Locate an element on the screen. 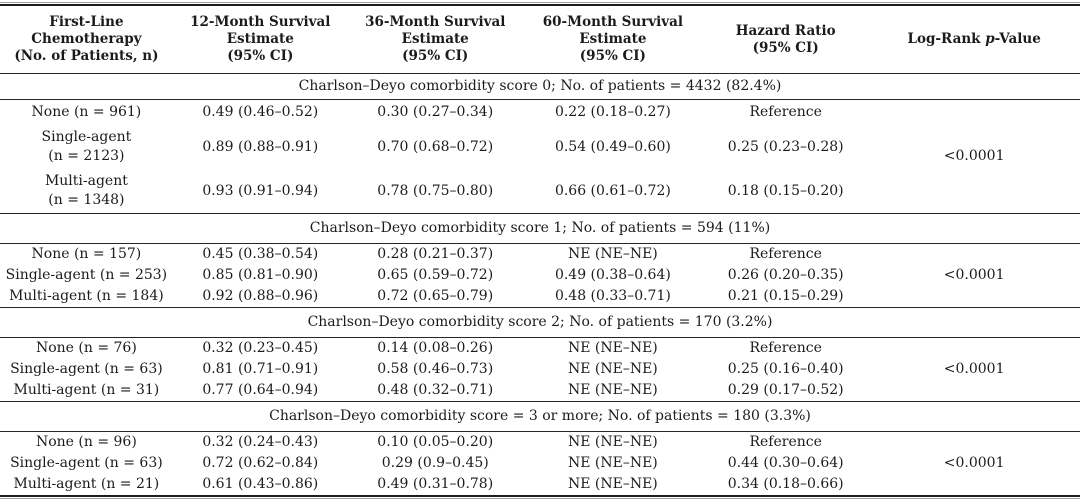  cell-therapy: None (n = 96) is located at coordinates (86, 443).